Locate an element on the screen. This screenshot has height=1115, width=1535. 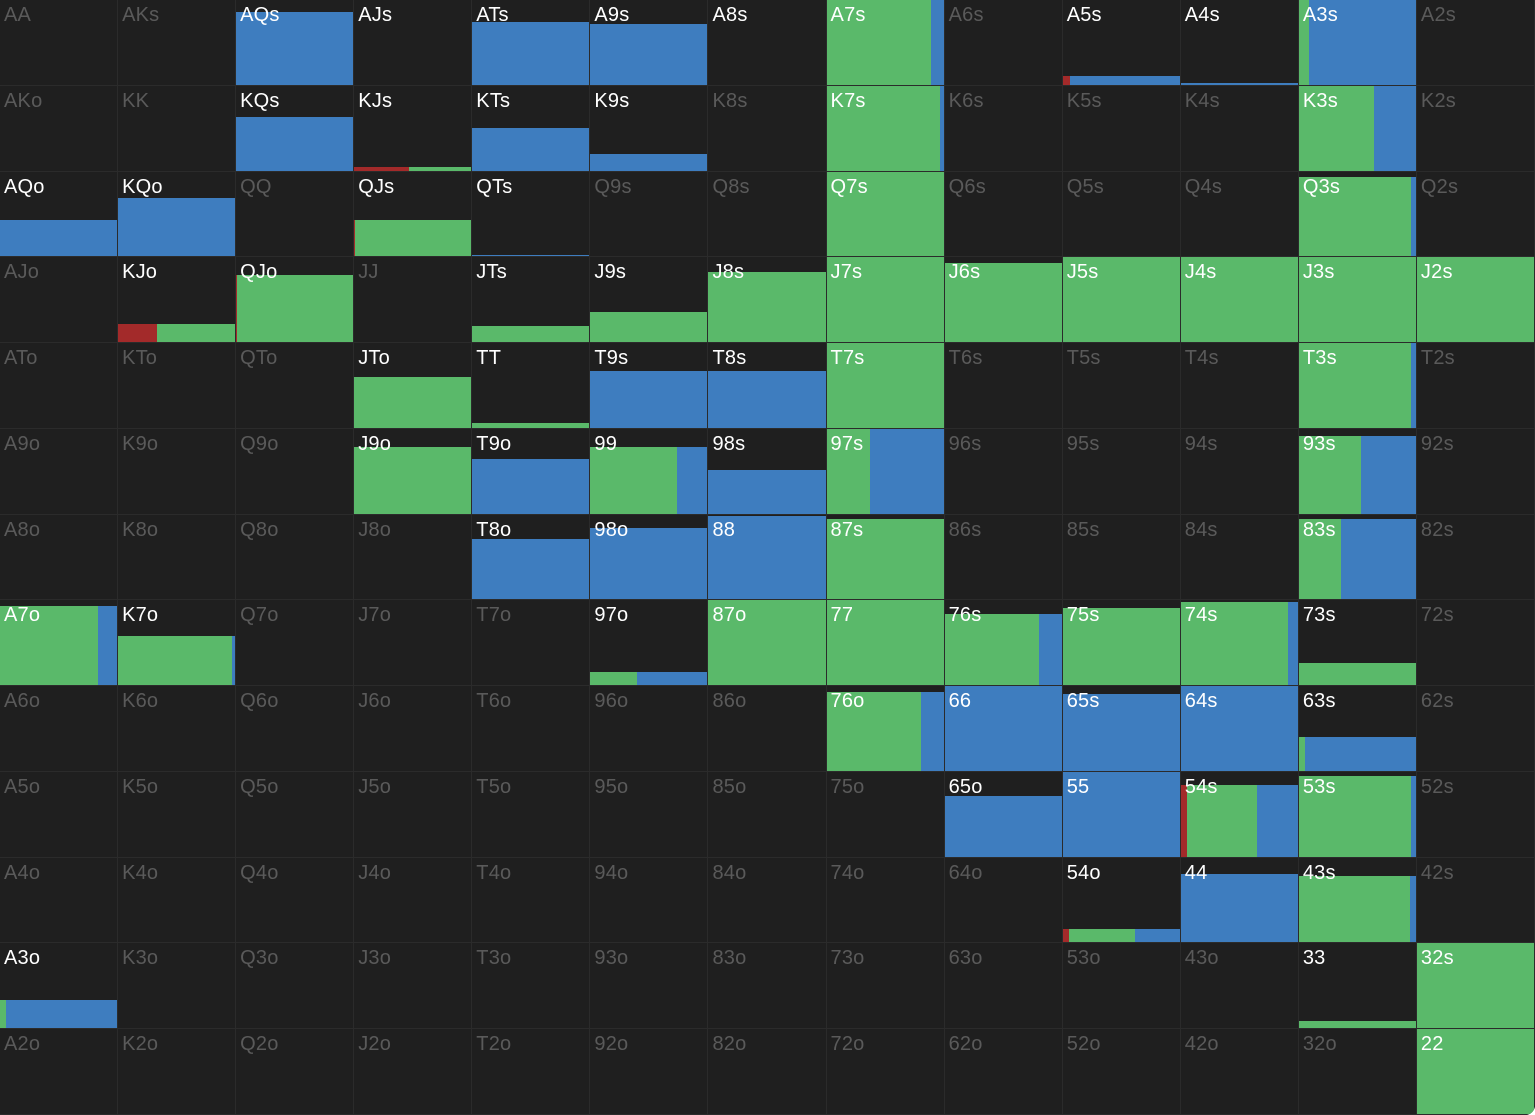
hand-cell-J4o: J4o is located at coordinates (413, 900).